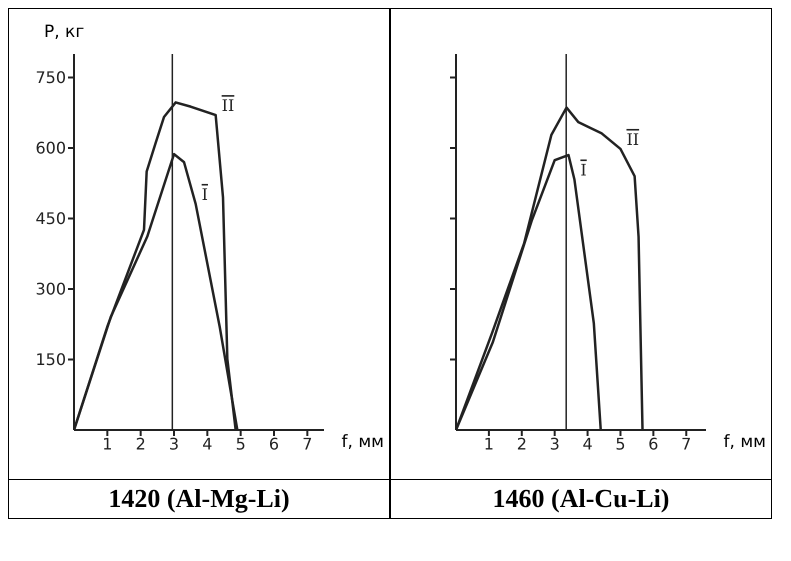  I want to click on text: 1460 (Al-Cu-Li), so click(581, 498).